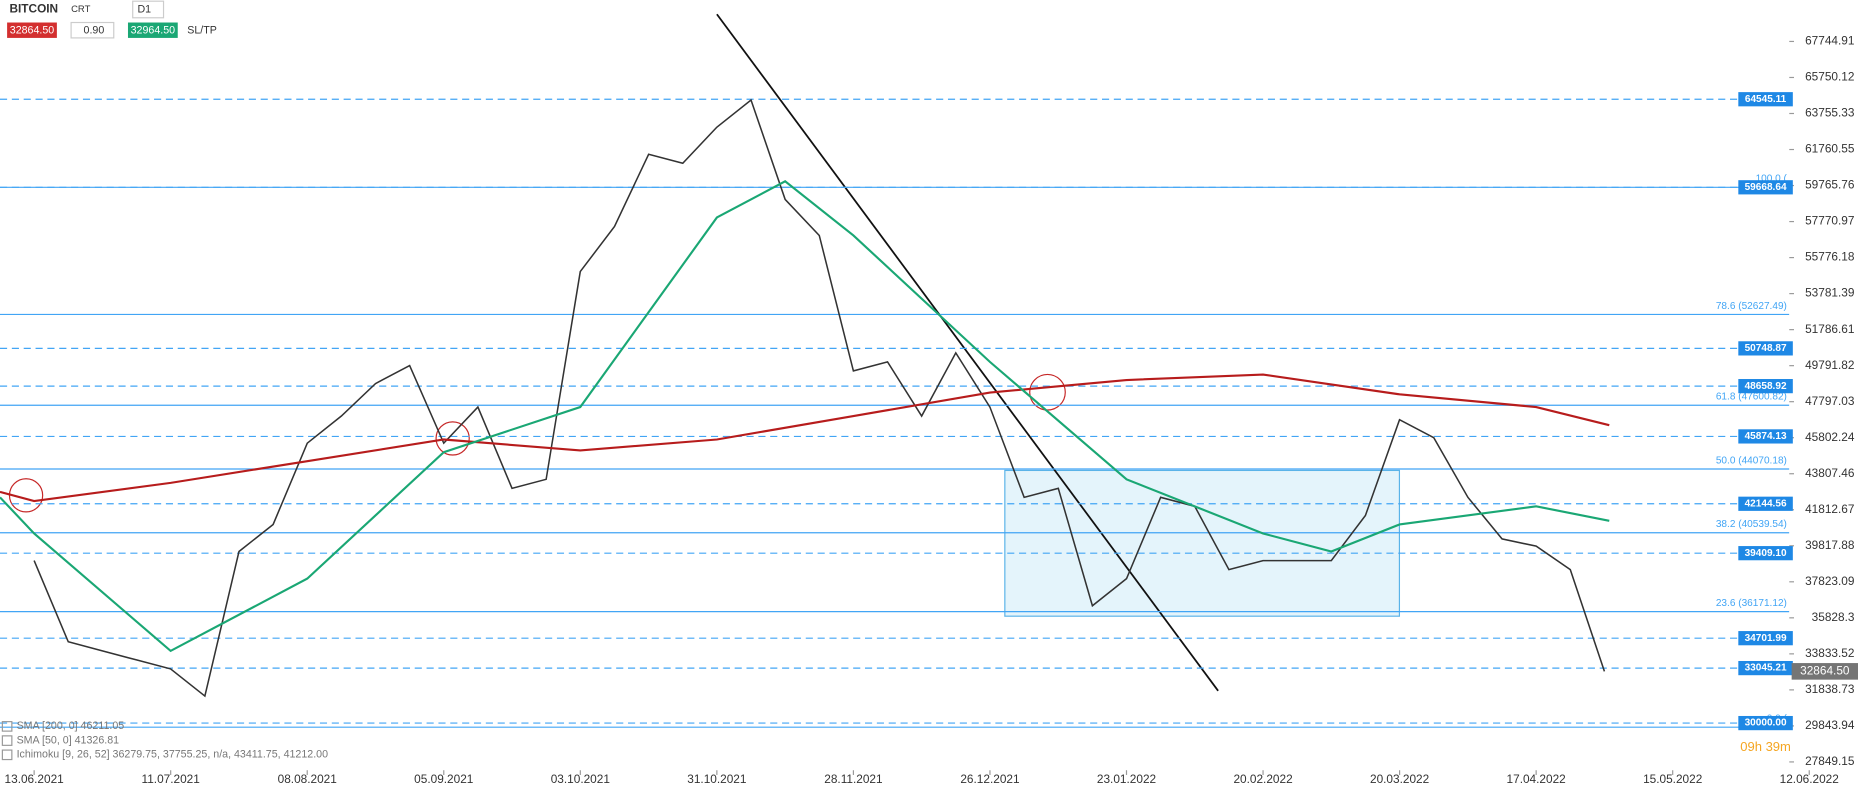 Image resolution: width=1858 pixels, height=793 pixels. What do you see at coordinates (1829, 365) in the screenshot?
I see `y-tick-label: 49791.82` at bounding box center [1829, 365].